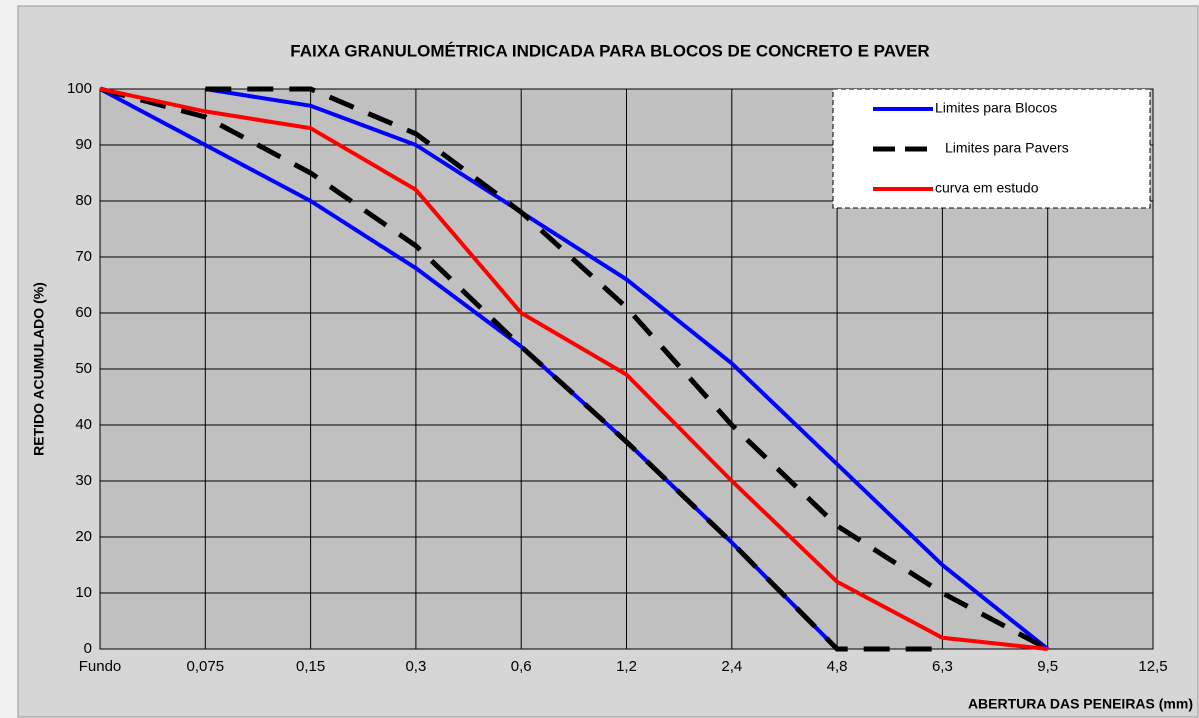 This screenshot has width=1199, height=718. Describe the element at coordinates (206, 666) in the screenshot. I see `x-tick-label: 0,075` at that location.